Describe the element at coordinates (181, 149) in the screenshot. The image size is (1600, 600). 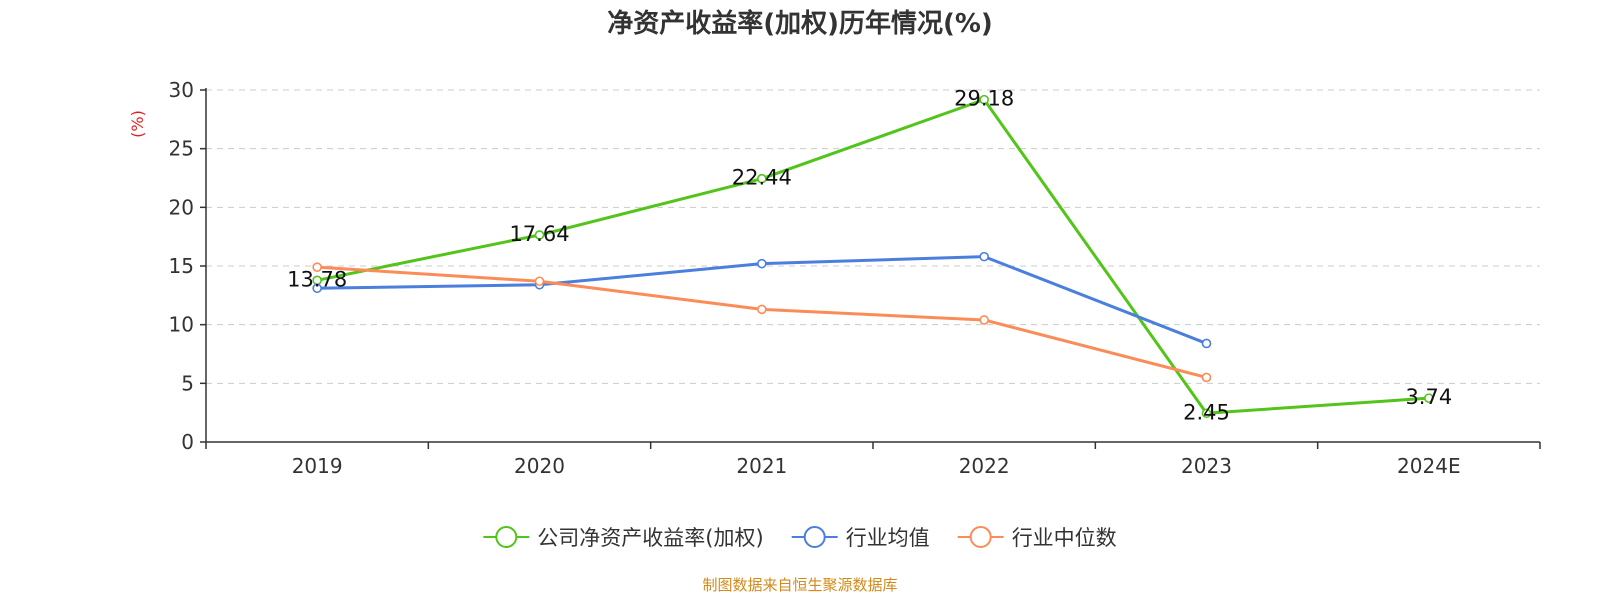
I see `y-tick-label: 25` at that location.